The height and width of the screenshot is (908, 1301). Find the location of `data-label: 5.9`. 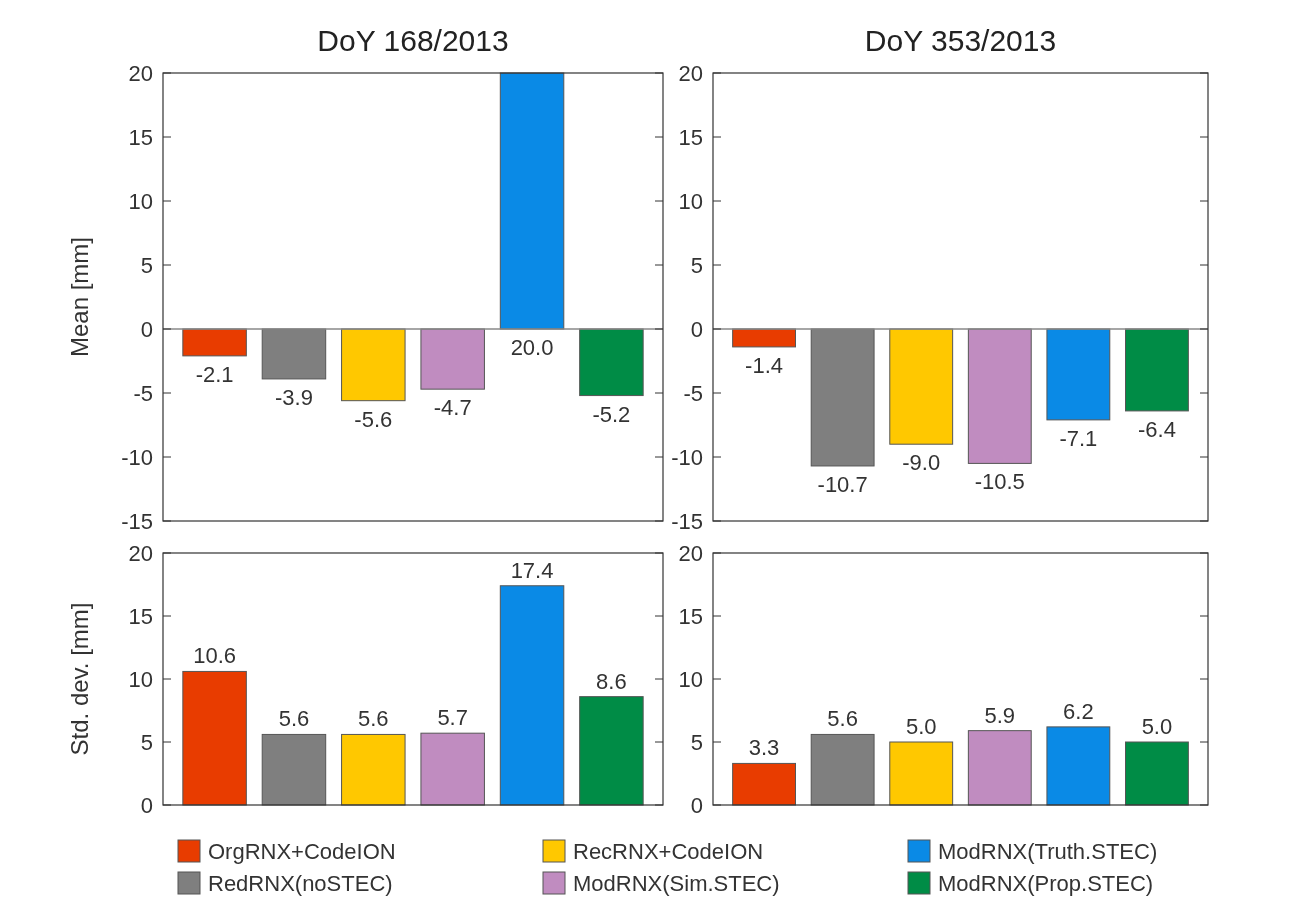

data-label: 5.9 is located at coordinates (1000, 715).